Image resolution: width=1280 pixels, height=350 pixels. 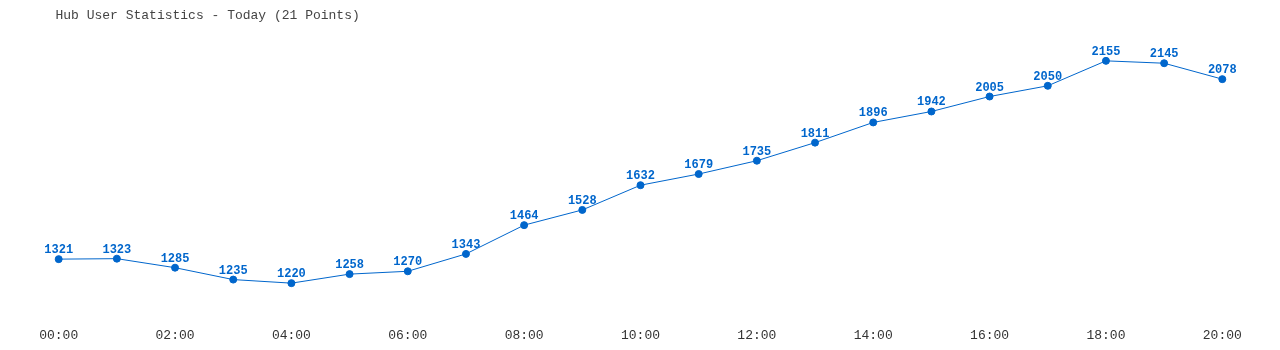 What do you see at coordinates (59, 250) in the screenshot?
I see `data-label: 1321` at bounding box center [59, 250].